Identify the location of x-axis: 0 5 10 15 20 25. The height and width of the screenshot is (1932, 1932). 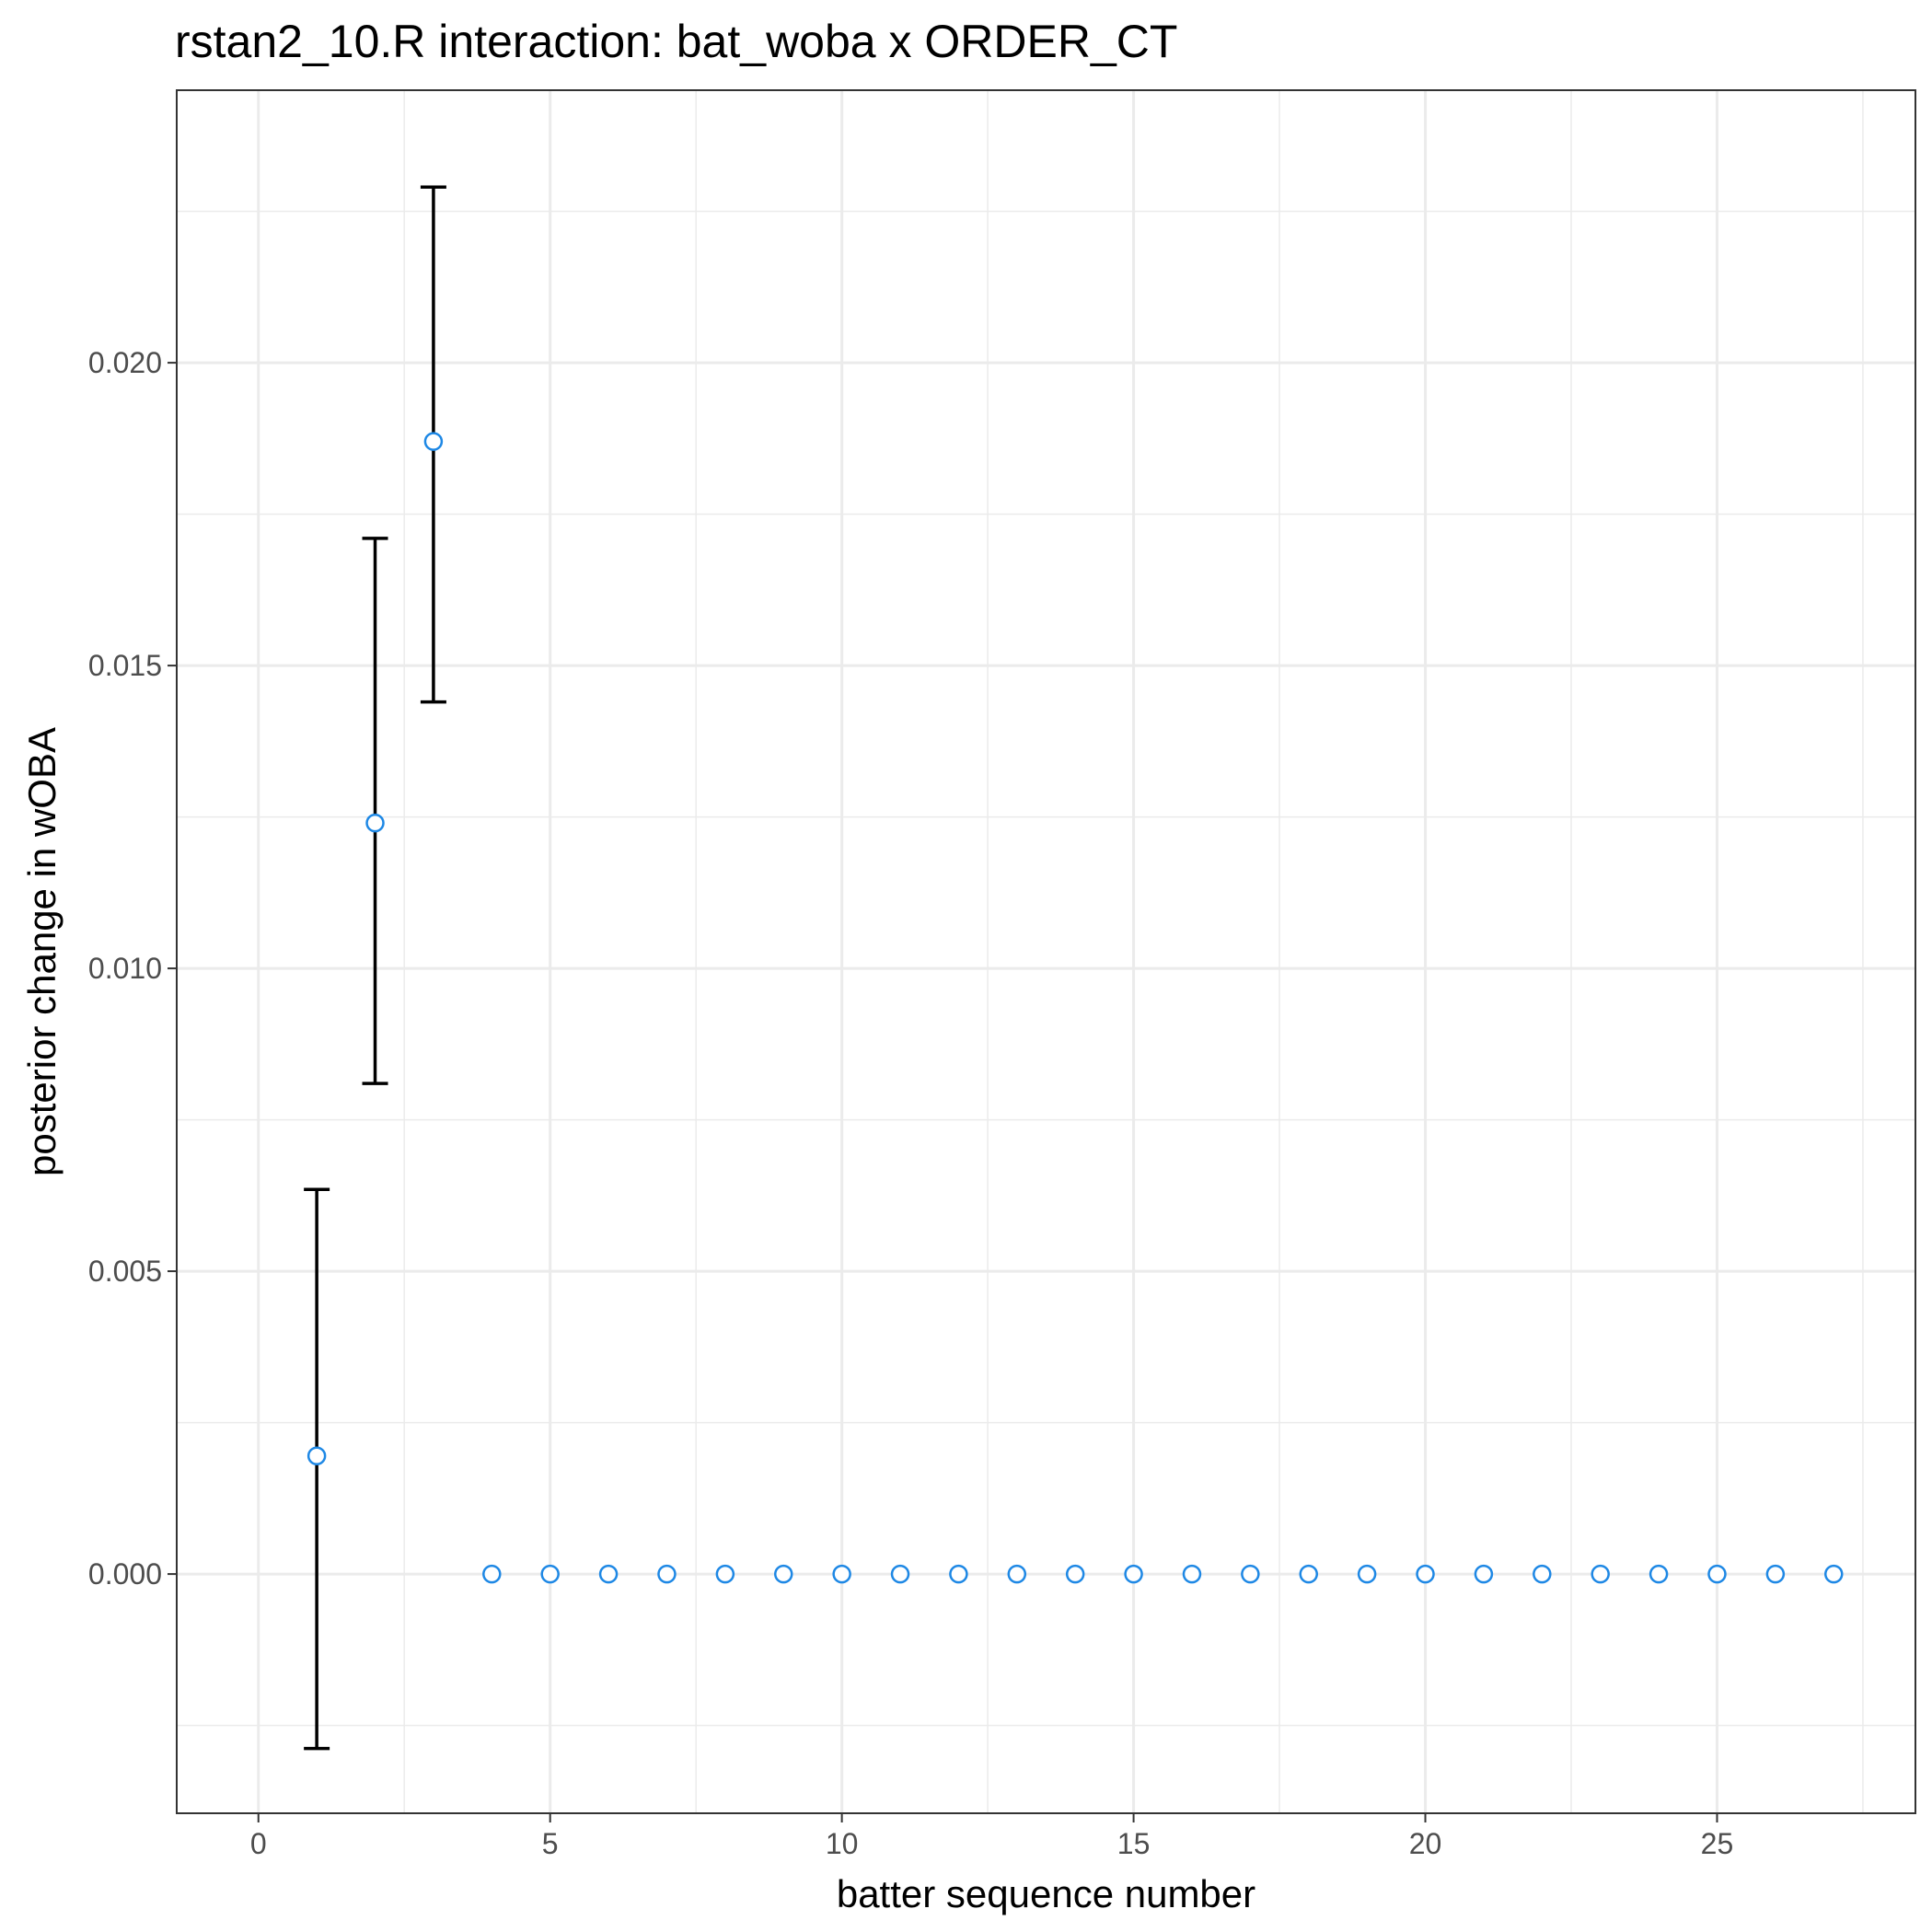
(992, 1837).